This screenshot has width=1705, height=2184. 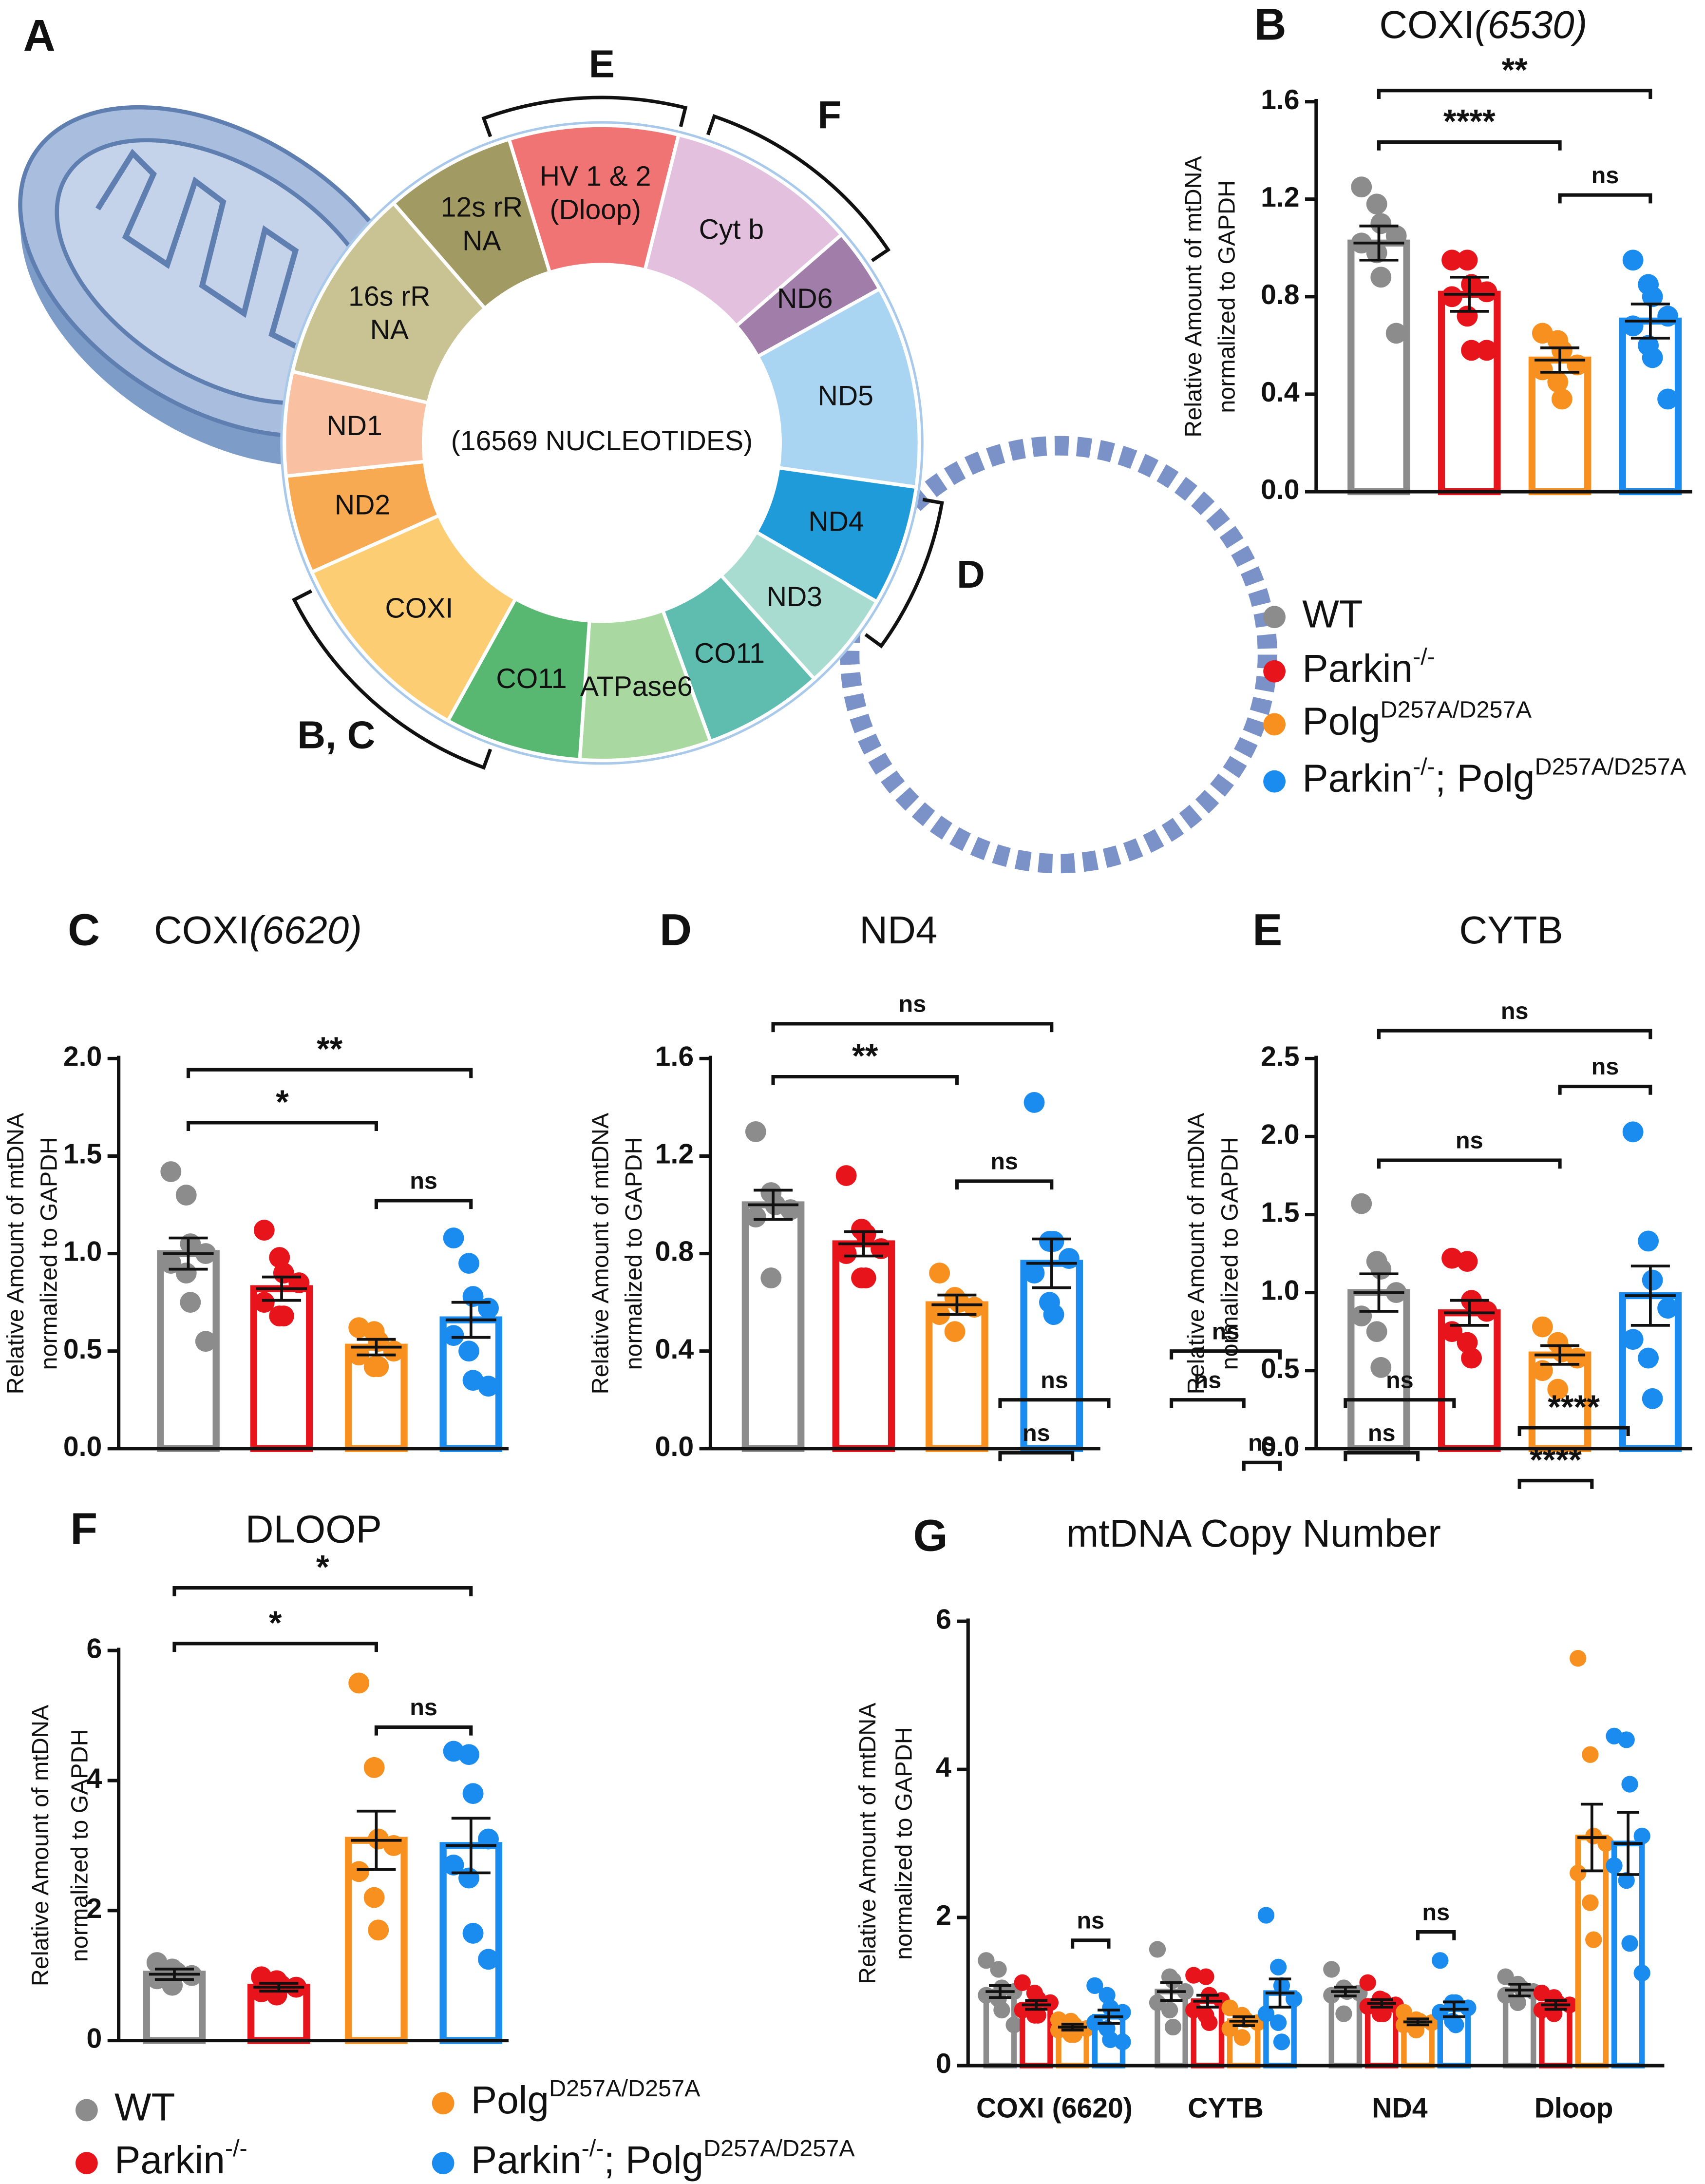 I want to click on gene-label: 16s rR NA, so click(x=389, y=313).